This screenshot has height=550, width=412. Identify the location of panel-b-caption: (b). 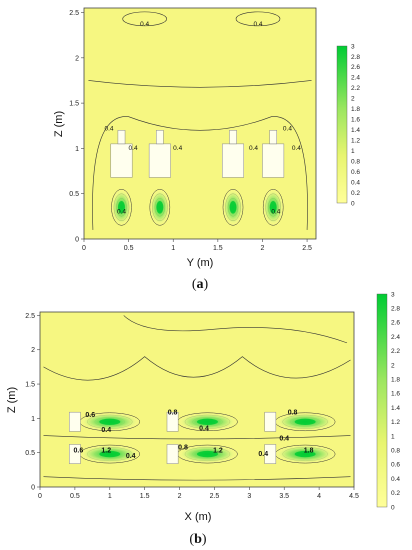
(197, 539).